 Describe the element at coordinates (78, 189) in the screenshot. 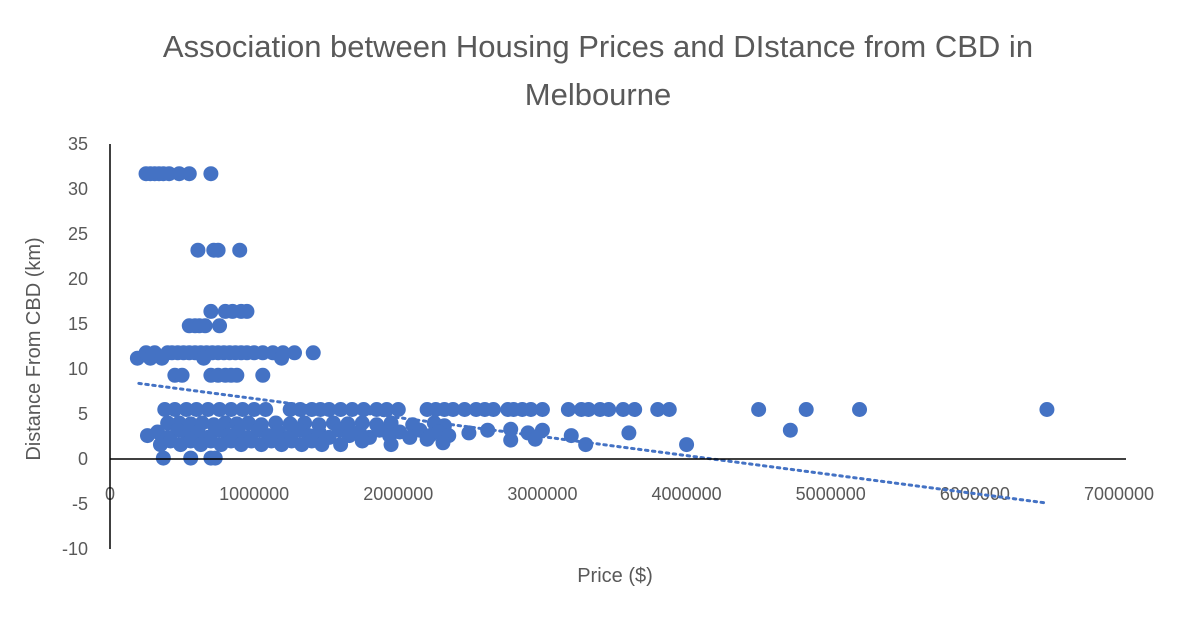

I see `y-tick-label: 30` at that location.